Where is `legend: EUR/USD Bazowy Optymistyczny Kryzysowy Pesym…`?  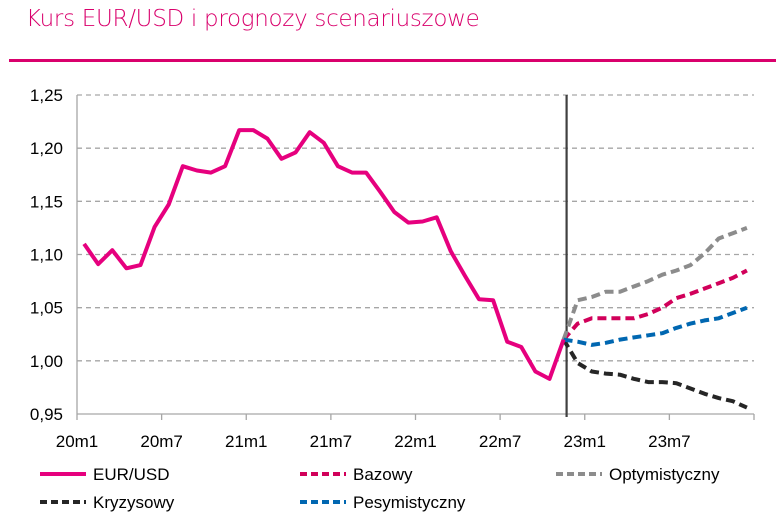
legend: EUR/USD Bazowy Optymistyczny Kryzysowy Pesym… is located at coordinates (380, 488).